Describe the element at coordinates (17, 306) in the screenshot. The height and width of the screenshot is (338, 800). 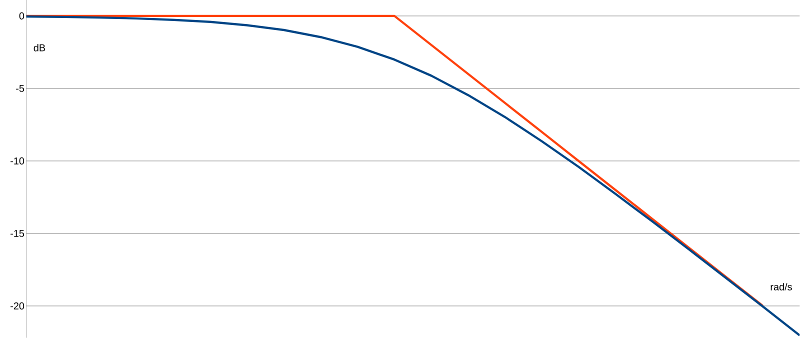
I see `y-tick-label: -20` at that location.